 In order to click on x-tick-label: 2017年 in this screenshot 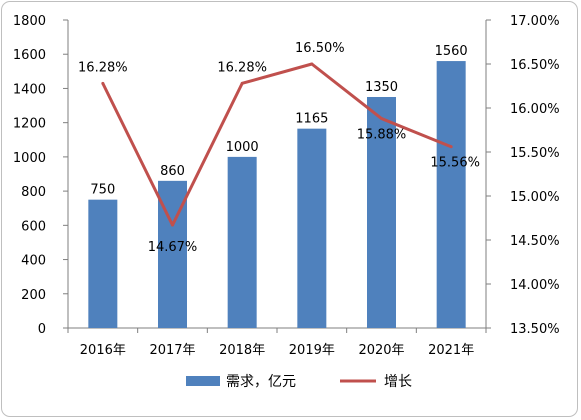, I will do `click(172, 350)`.